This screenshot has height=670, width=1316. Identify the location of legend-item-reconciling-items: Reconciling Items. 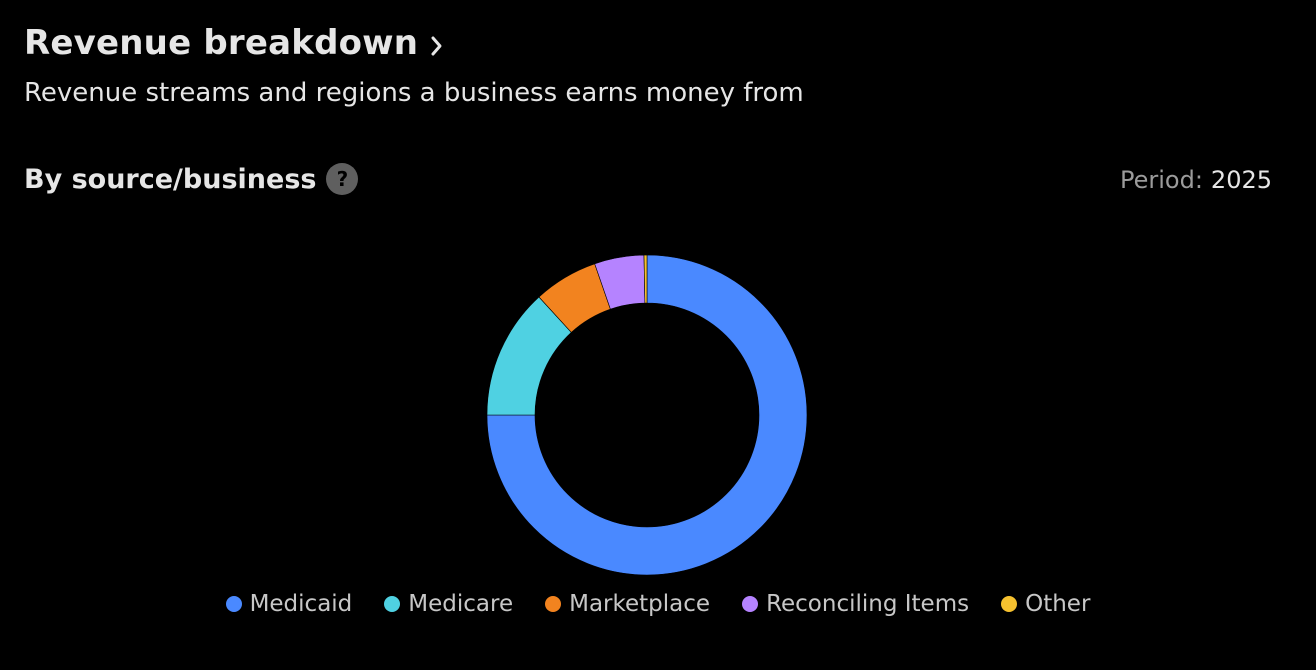
(855, 604).